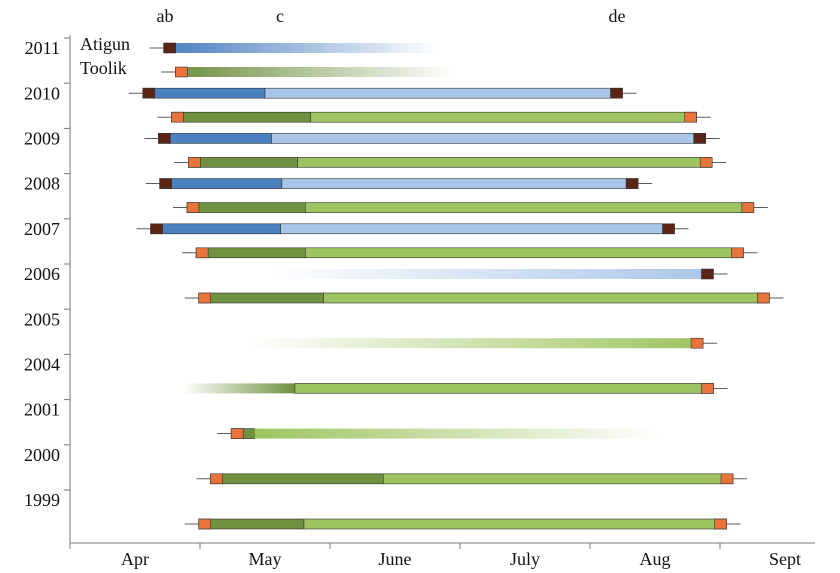 Image resolution: width=840 pixels, height=573 pixels. What do you see at coordinates (655, 559) in the screenshot?
I see `x-tick-label: Aug` at bounding box center [655, 559].